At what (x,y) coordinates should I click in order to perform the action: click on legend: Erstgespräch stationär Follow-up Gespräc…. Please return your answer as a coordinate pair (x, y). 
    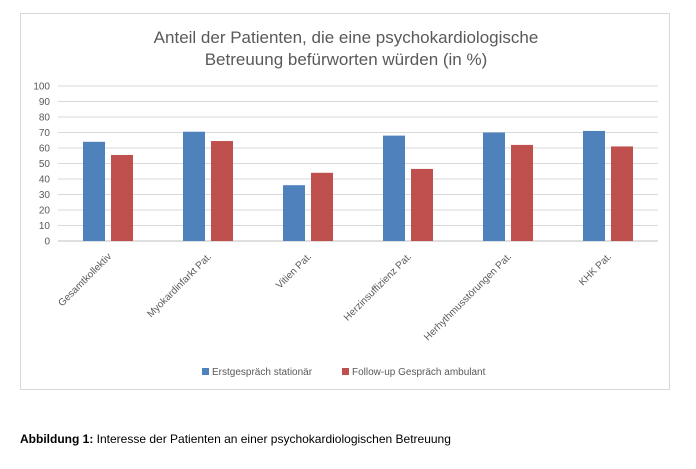
    Looking at the image, I should click on (344, 372).